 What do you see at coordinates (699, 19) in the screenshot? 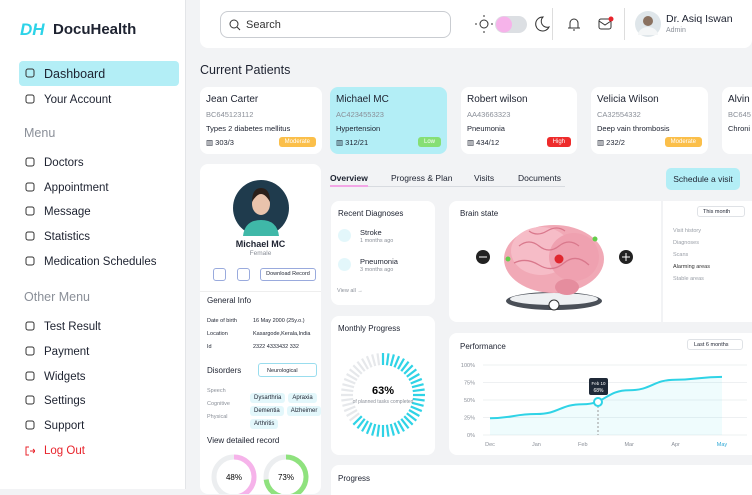
I see `user-name: Dr. Asiq Iswan` at bounding box center [699, 19].